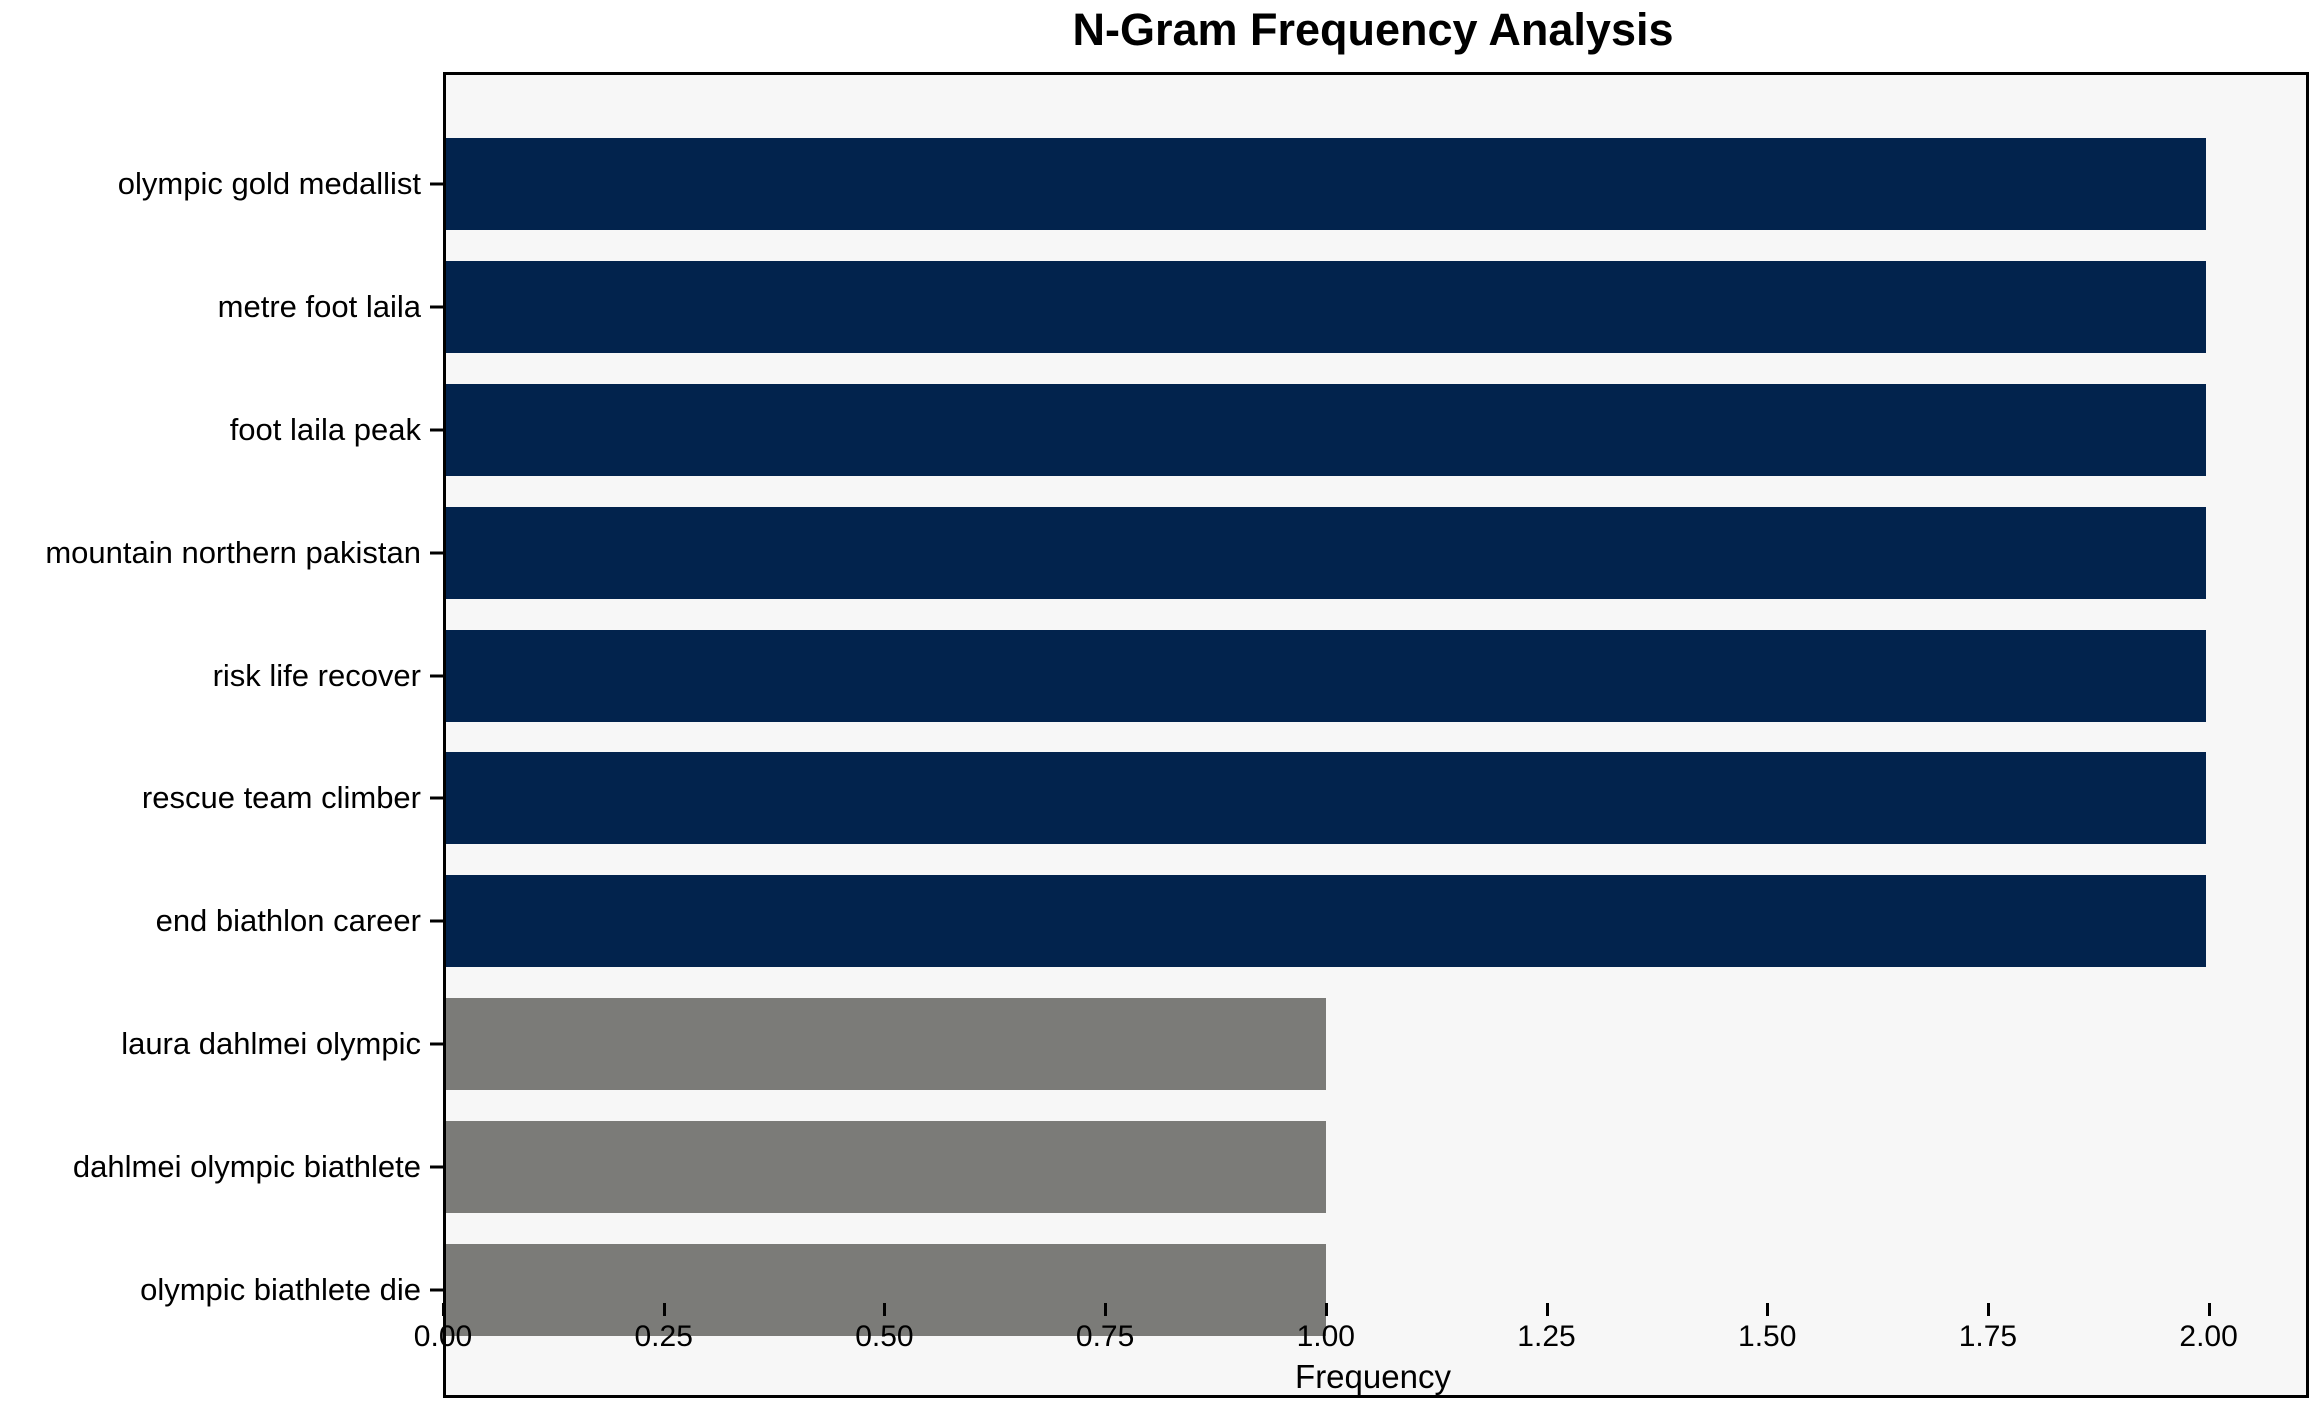 This screenshot has height=1414, width=2323. I want to click on x-tick-label: 1.25, so click(1546, 1336).